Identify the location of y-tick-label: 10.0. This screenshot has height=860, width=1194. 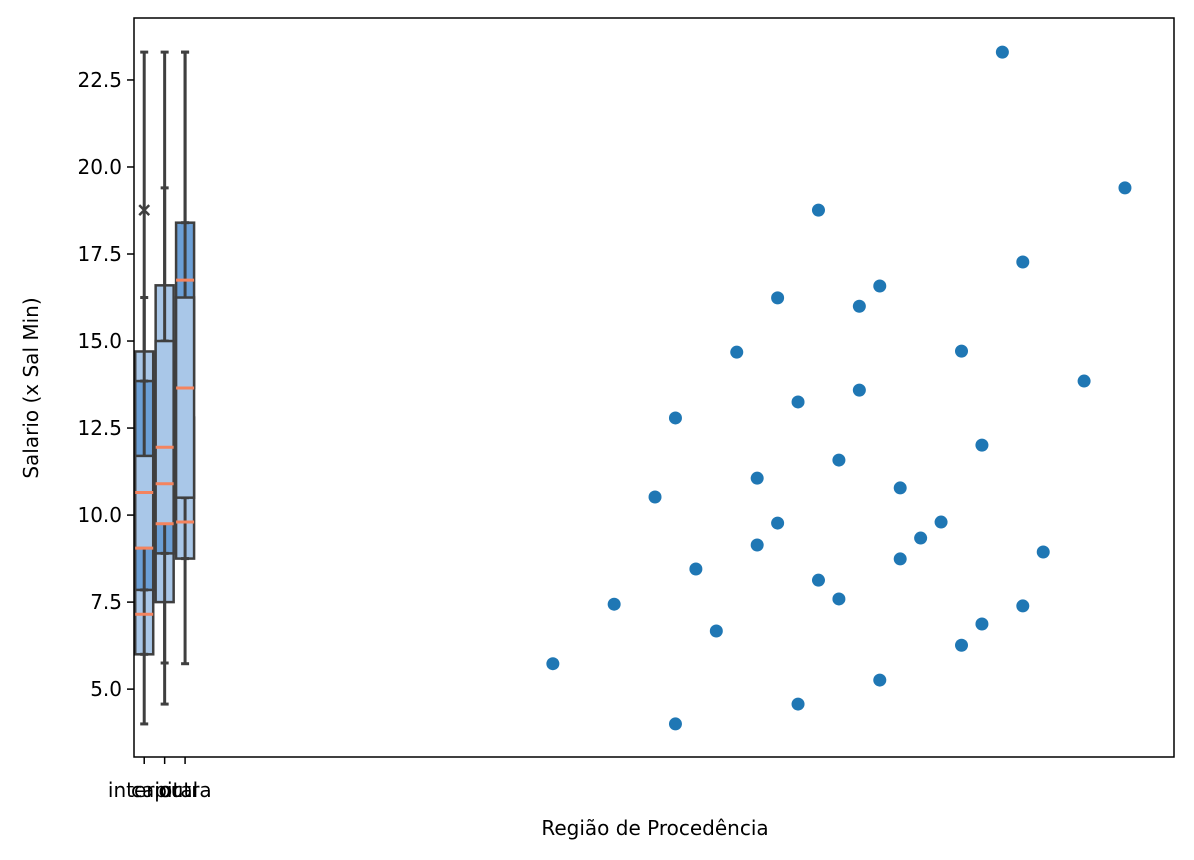
(99, 515).